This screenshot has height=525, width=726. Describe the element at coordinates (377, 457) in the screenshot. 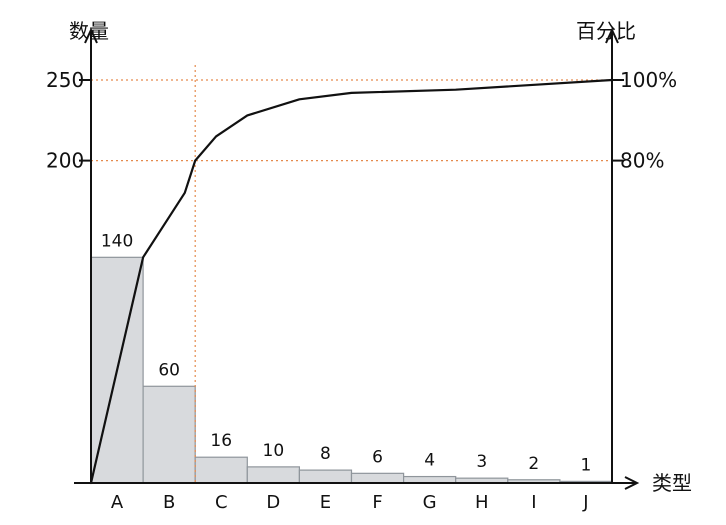

I see `bar-value-label-f: 6` at that location.